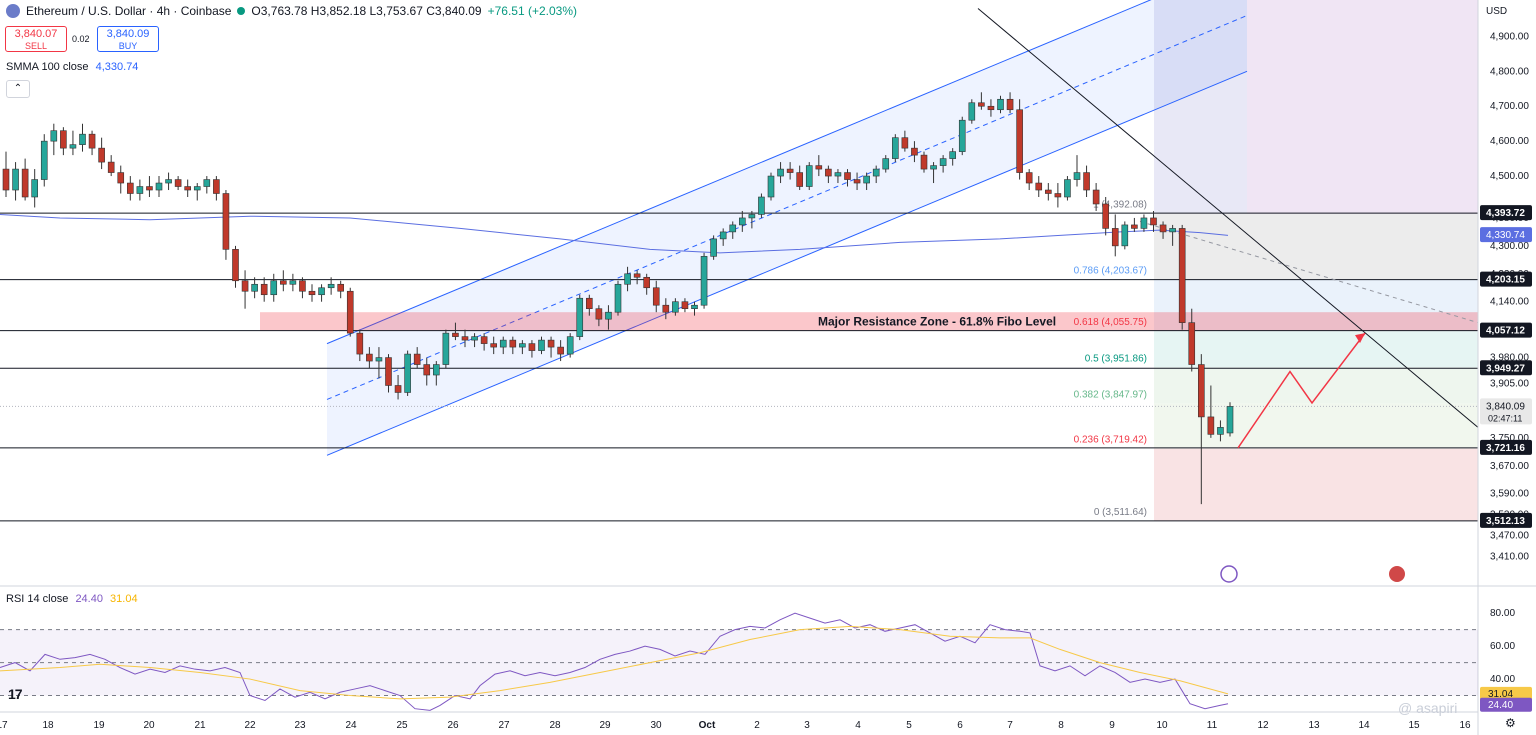  What do you see at coordinates (1505, 331) in the screenshot?
I see `level-tag-label: 4,057.12` at bounding box center [1505, 331].